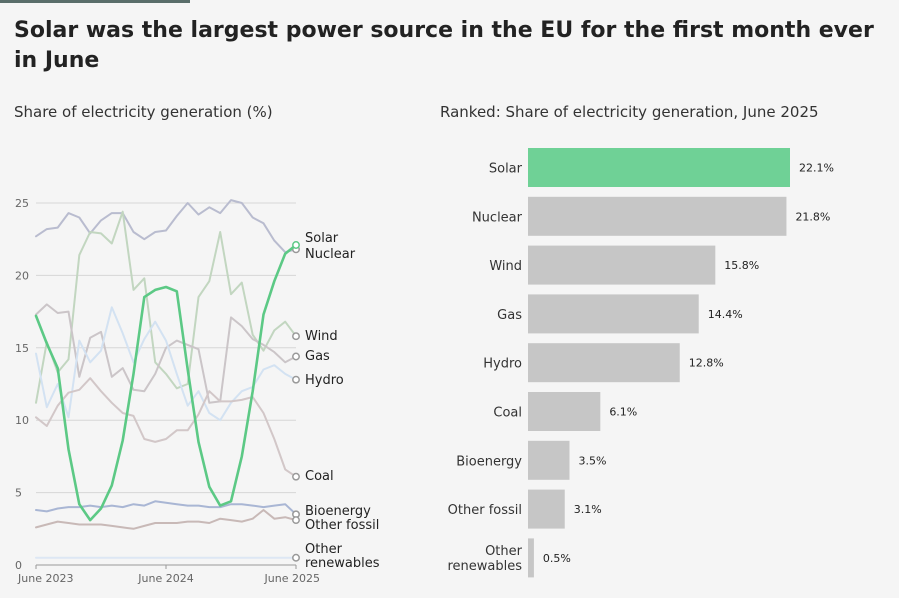 This screenshot has width=899, height=598. Describe the element at coordinates (296, 520) in the screenshot. I see `end-point-other-fossil` at that location.